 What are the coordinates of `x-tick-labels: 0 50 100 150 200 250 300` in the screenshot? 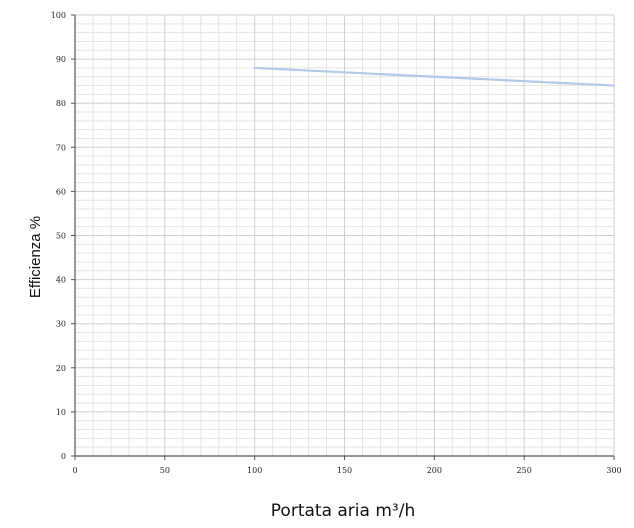 It's located at (346, 470).